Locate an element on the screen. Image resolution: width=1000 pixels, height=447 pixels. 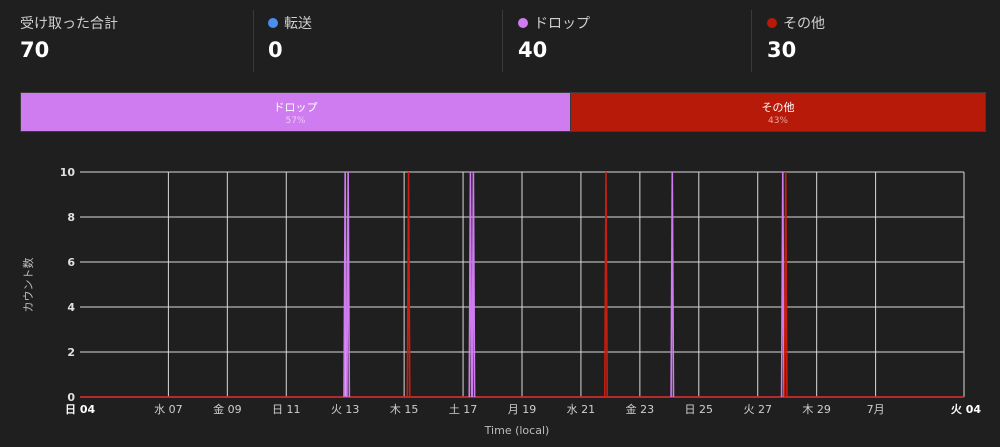
share-bar-segment-other: その他 43% is located at coordinates (777, 112).